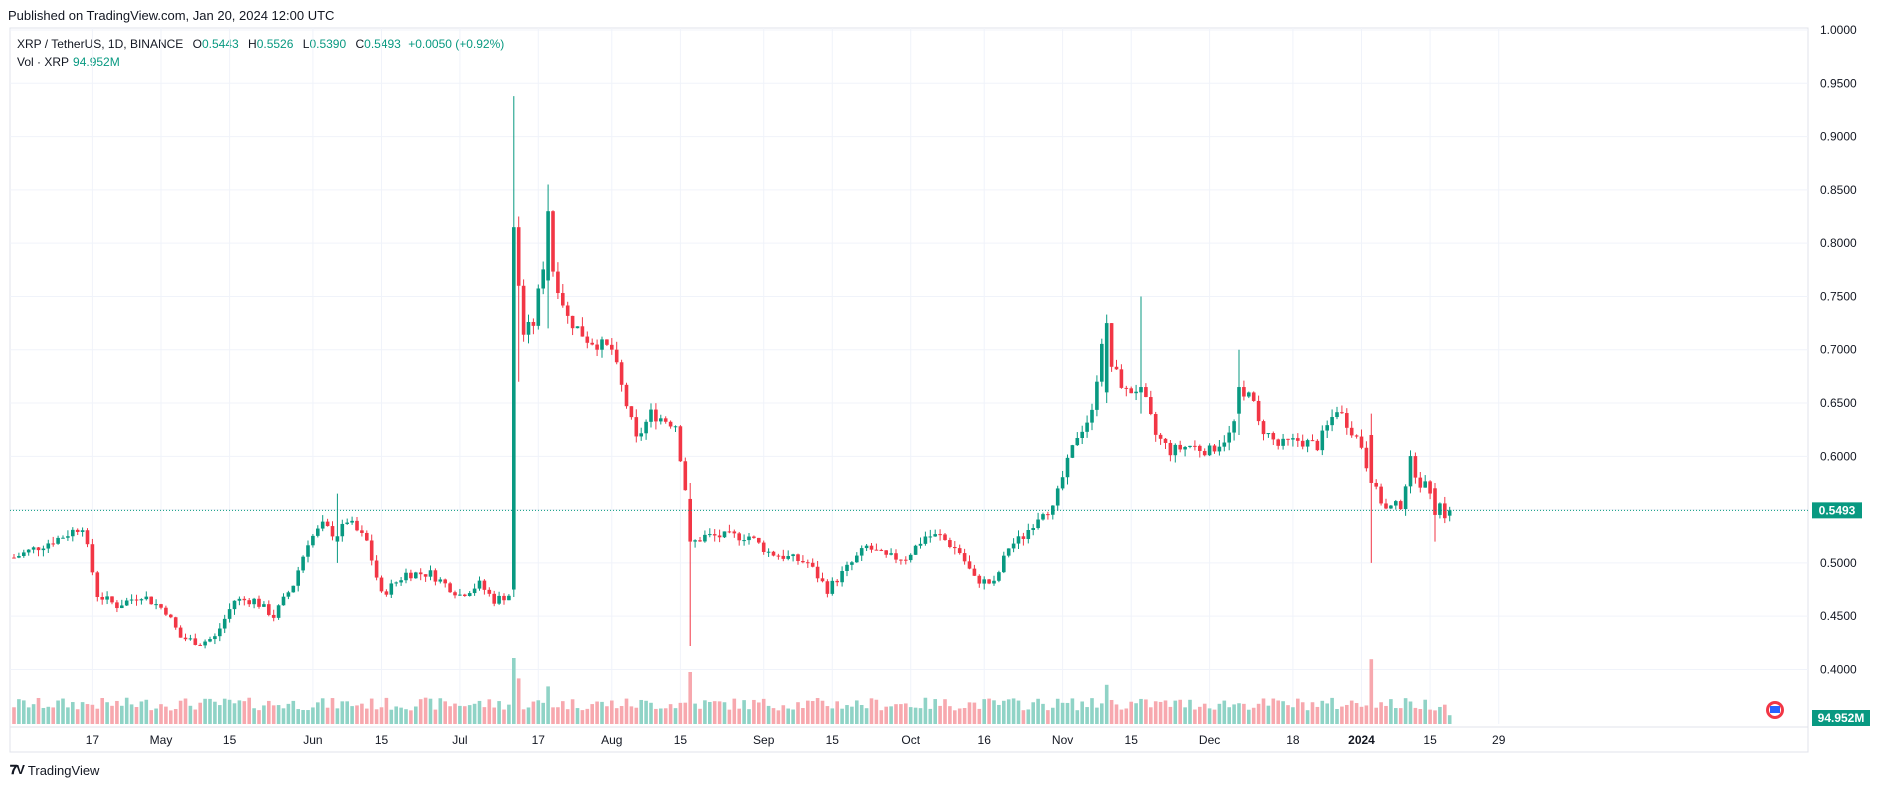 The image size is (1883, 788). I want to click on time-tick-label: Nov, so click(1062, 740).